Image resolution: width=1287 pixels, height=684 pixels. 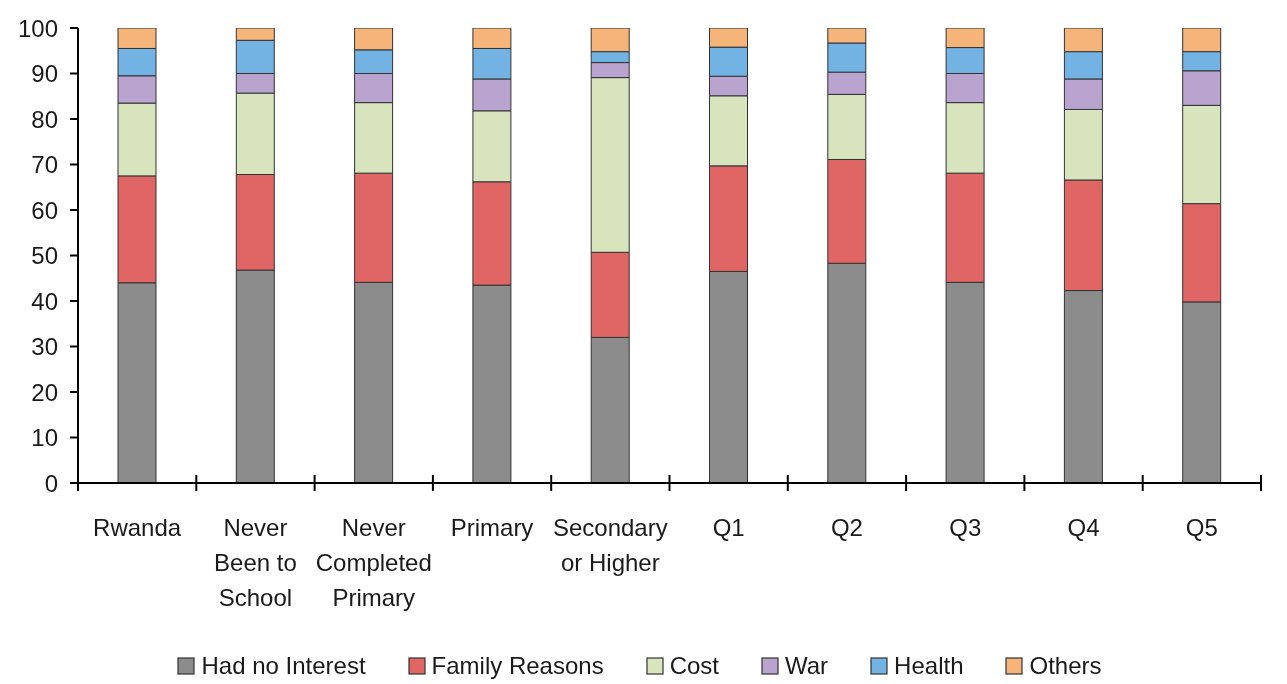 What do you see at coordinates (1065, 666) in the screenshot?
I see `legend-label: Others` at bounding box center [1065, 666].